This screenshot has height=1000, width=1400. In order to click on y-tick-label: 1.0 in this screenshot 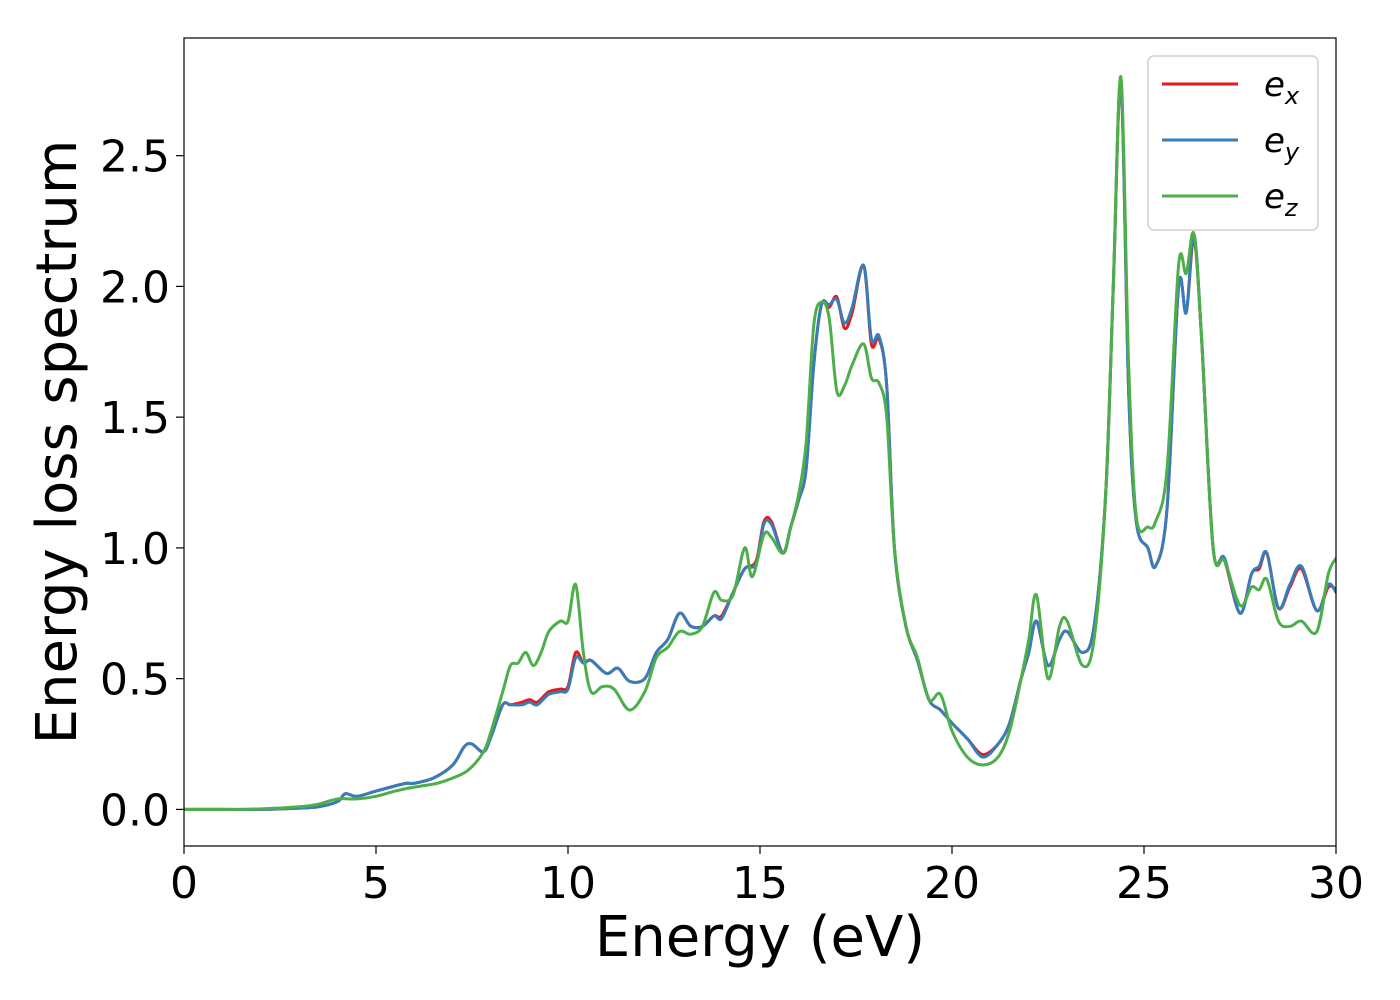, I will do `click(135, 549)`.